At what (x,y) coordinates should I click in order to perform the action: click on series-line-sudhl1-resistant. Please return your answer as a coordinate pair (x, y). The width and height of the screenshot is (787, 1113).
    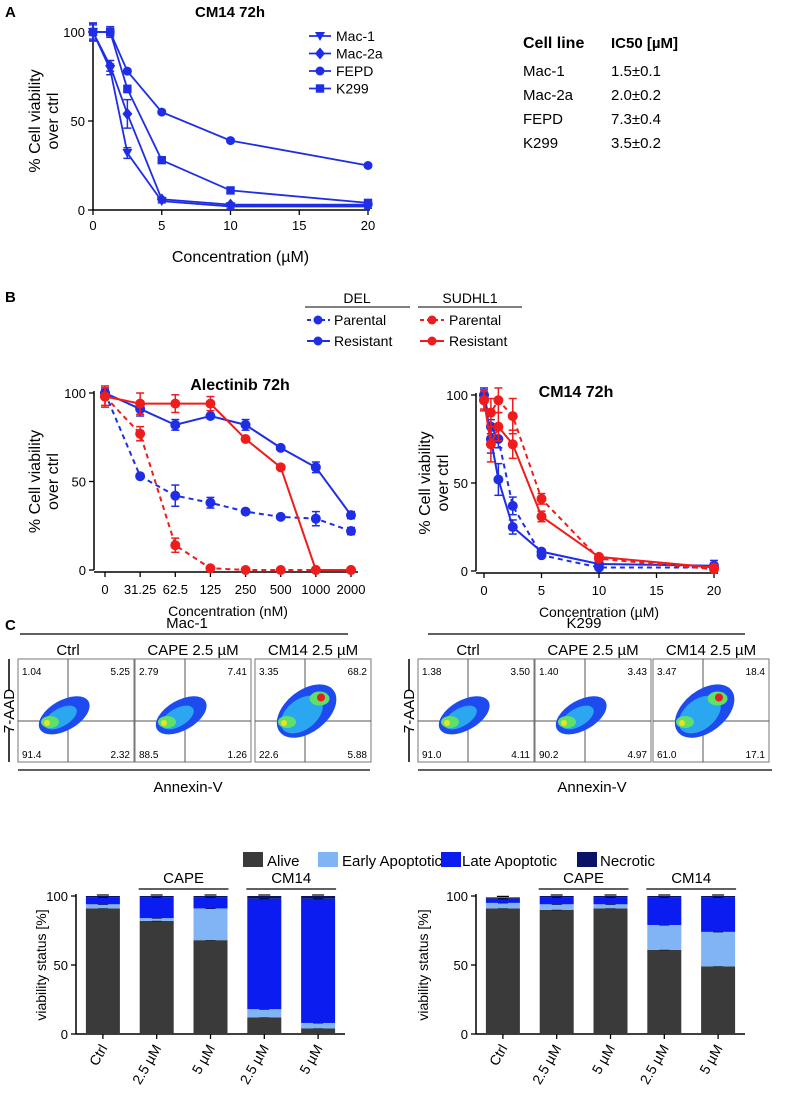
    Looking at the image, I should click on (227, 483).